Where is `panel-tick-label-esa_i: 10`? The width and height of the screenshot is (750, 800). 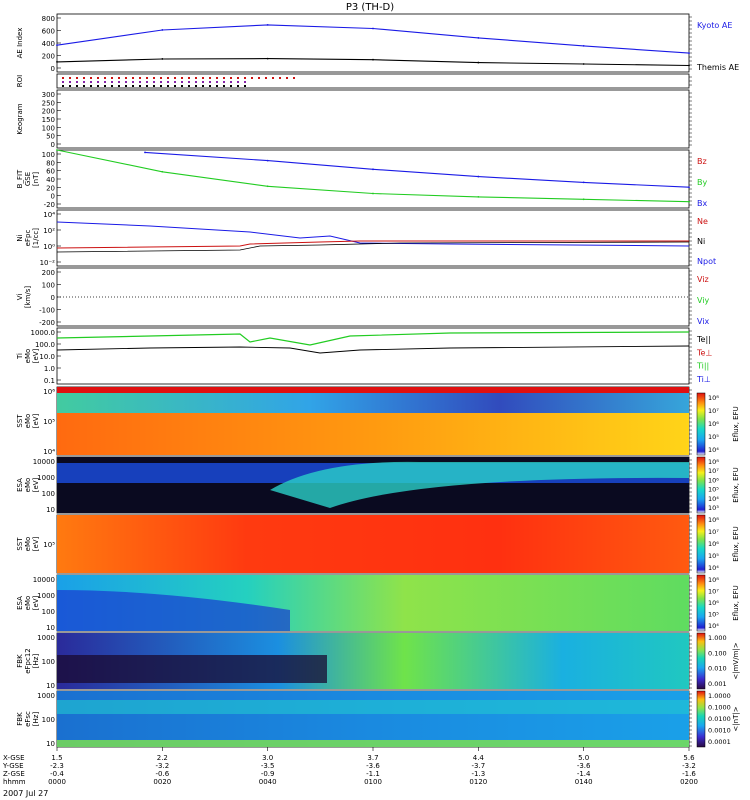 panel-tick-label-esa_i: 10 is located at coordinates (50, 628).